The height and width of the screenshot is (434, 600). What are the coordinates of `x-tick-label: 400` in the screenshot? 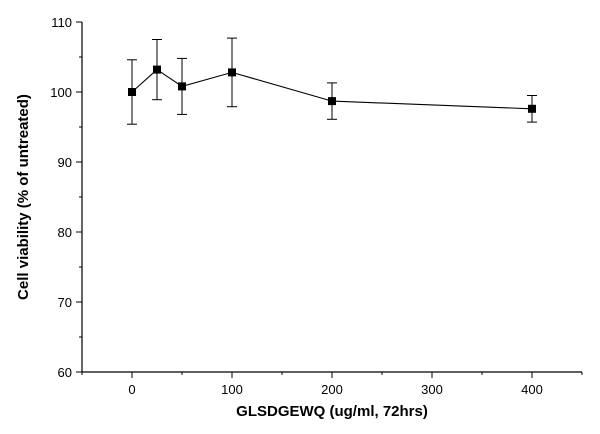 It's located at (532, 389).